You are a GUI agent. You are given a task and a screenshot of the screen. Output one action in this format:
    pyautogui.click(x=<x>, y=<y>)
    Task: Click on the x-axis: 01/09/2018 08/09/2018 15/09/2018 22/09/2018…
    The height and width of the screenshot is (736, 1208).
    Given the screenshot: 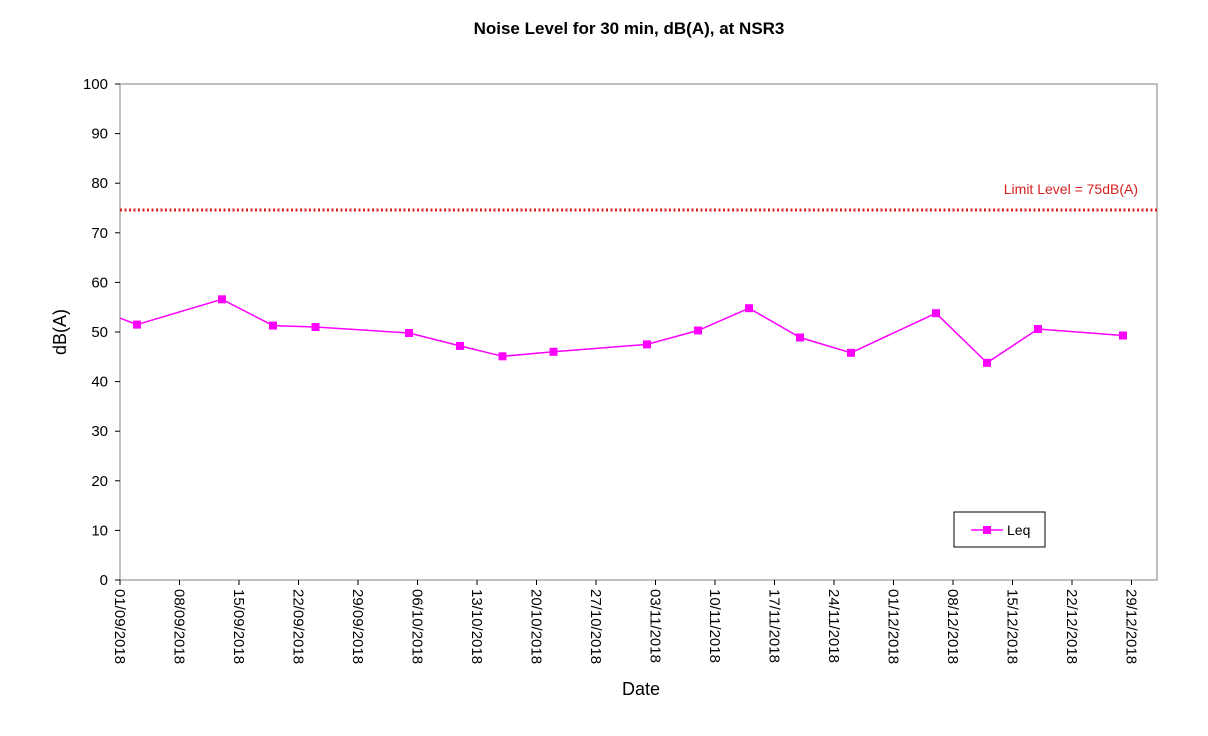 What is the action you would take?
    pyautogui.click(x=625, y=622)
    